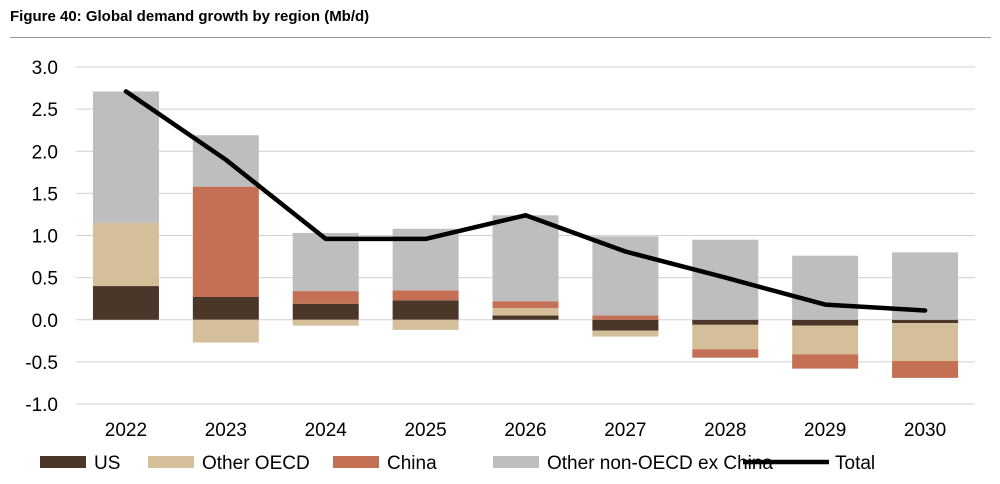 This screenshot has height=484, width=1000. What do you see at coordinates (925, 430) in the screenshot?
I see `x-tick-label: 2030` at bounding box center [925, 430].